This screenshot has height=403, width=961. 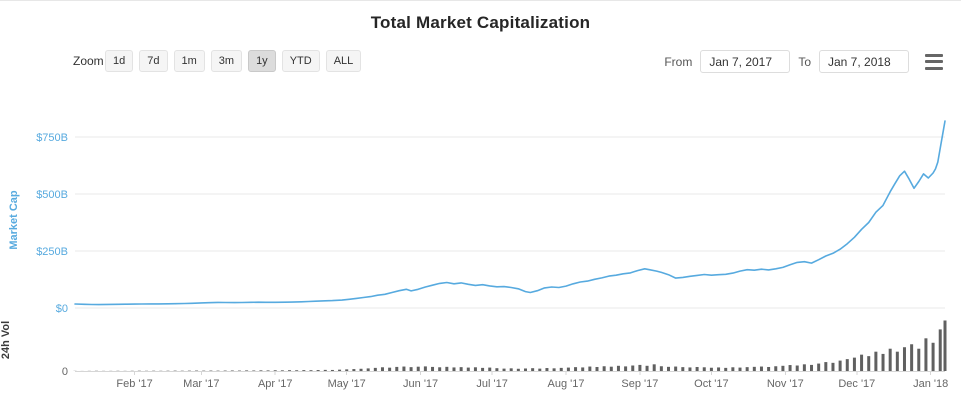 What do you see at coordinates (711, 384) in the screenshot?
I see `x-axis-tick-label: Oct '17` at bounding box center [711, 384].